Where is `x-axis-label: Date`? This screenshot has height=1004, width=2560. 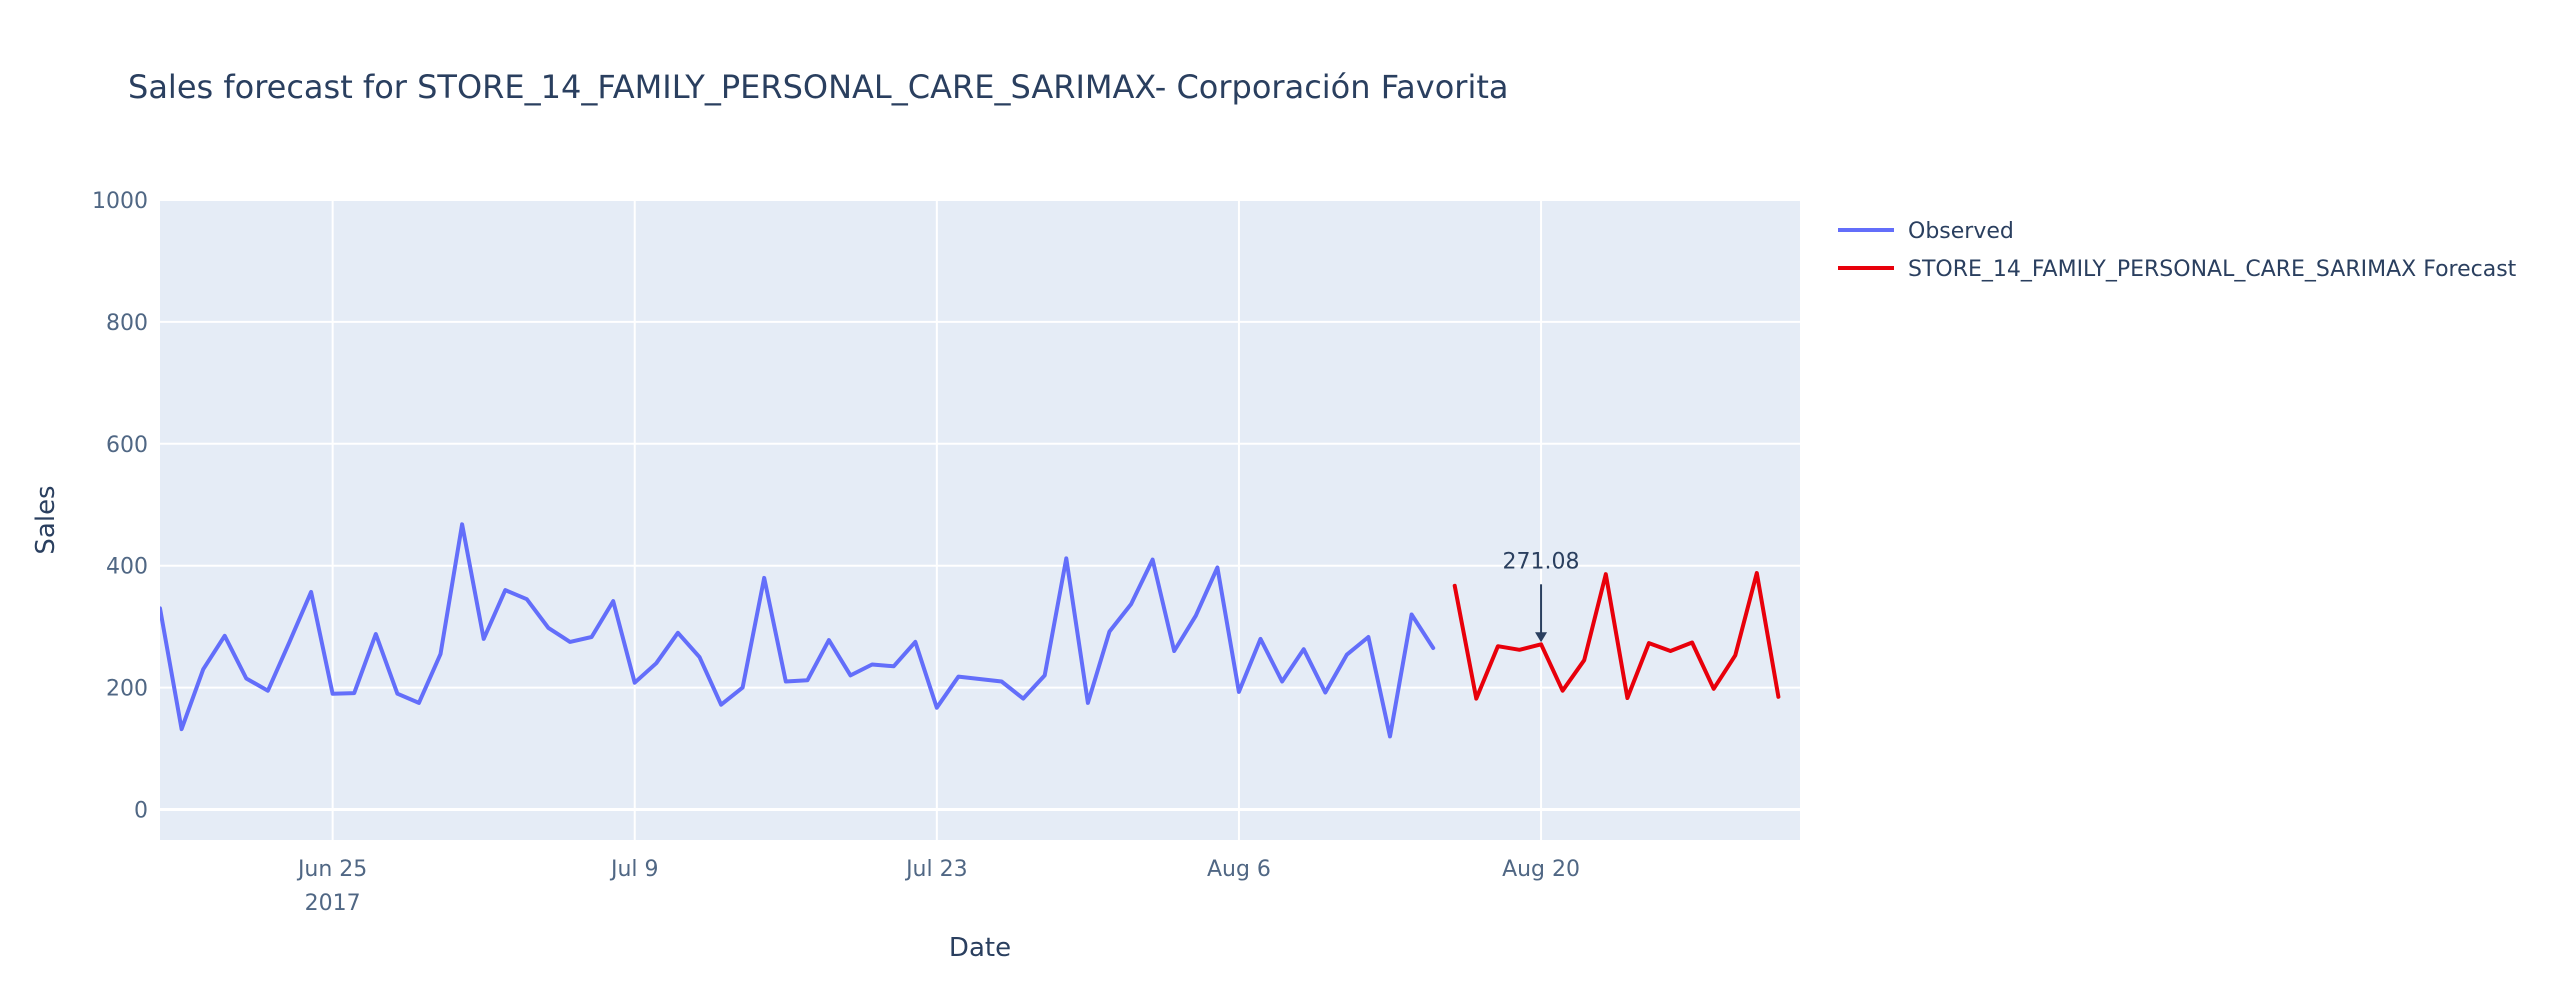 x-axis-label: Date is located at coordinates (980, 948).